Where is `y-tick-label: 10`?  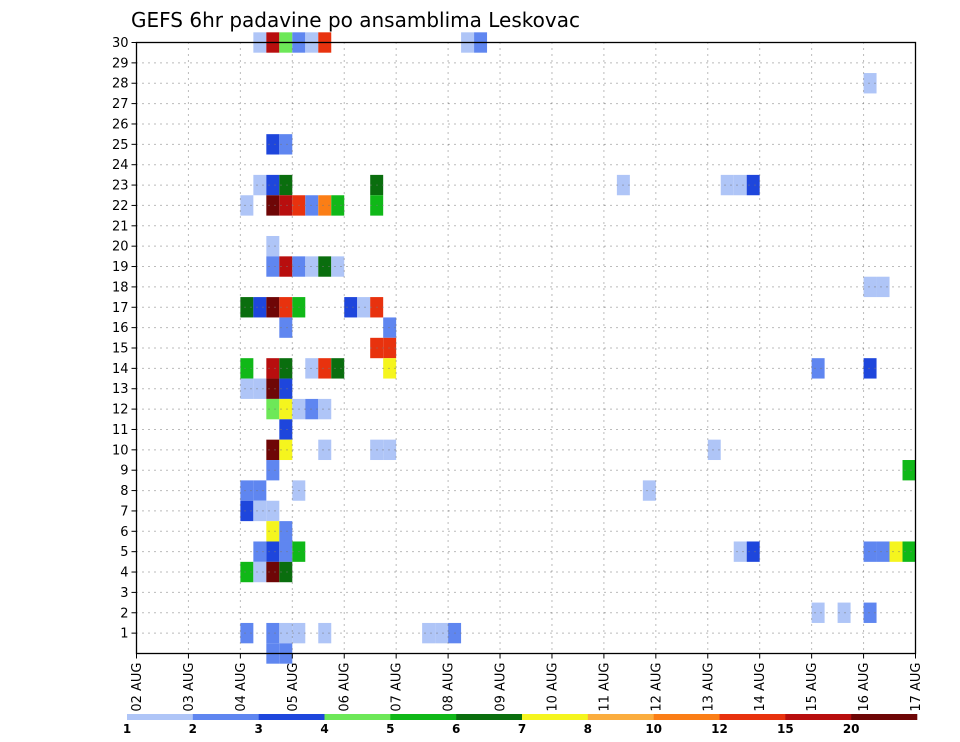
y-tick-label: 10 is located at coordinates (120, 450).